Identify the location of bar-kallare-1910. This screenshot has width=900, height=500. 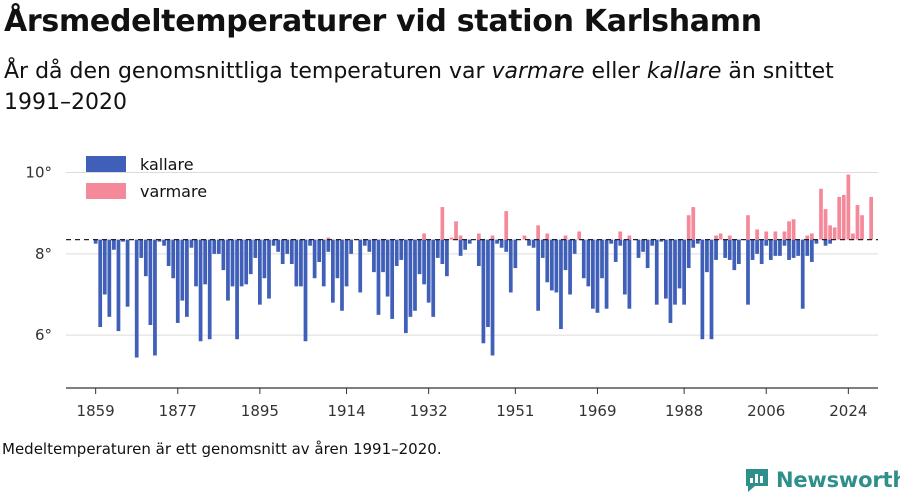
(328, 245).